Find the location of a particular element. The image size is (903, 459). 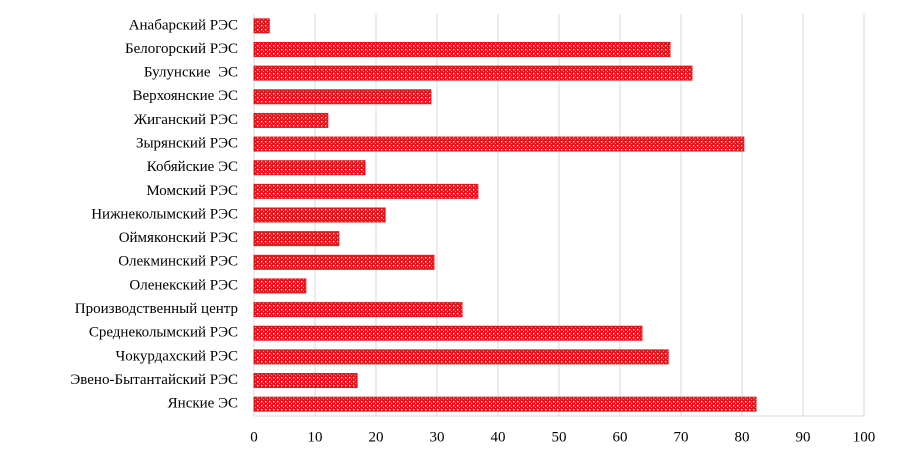

x-tick-label: 10 is located at coordinates (315, 437).